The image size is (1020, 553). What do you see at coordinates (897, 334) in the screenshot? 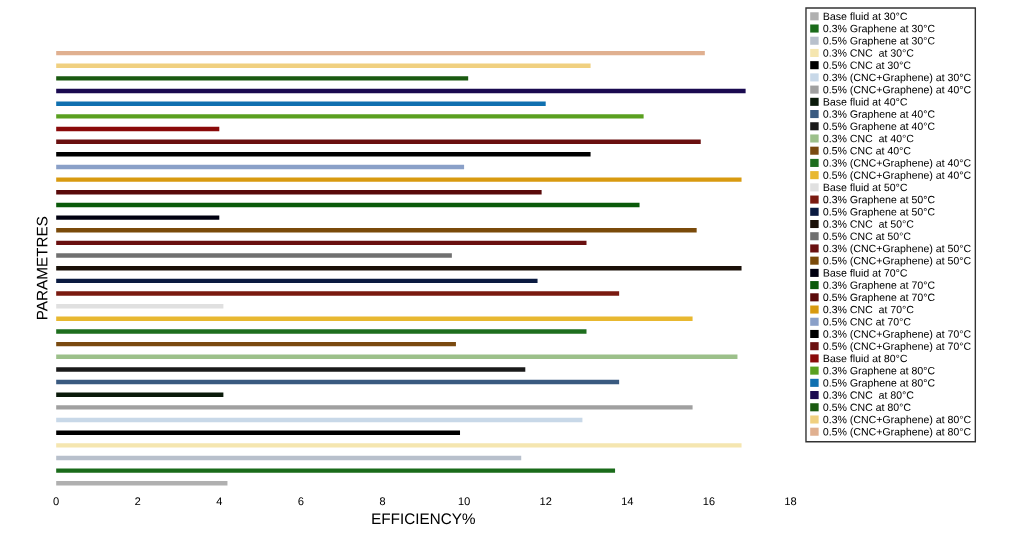
I see `legend-label: 0.3% (CNC+Graphene) at 70°C` at bounding box center [897, 334].